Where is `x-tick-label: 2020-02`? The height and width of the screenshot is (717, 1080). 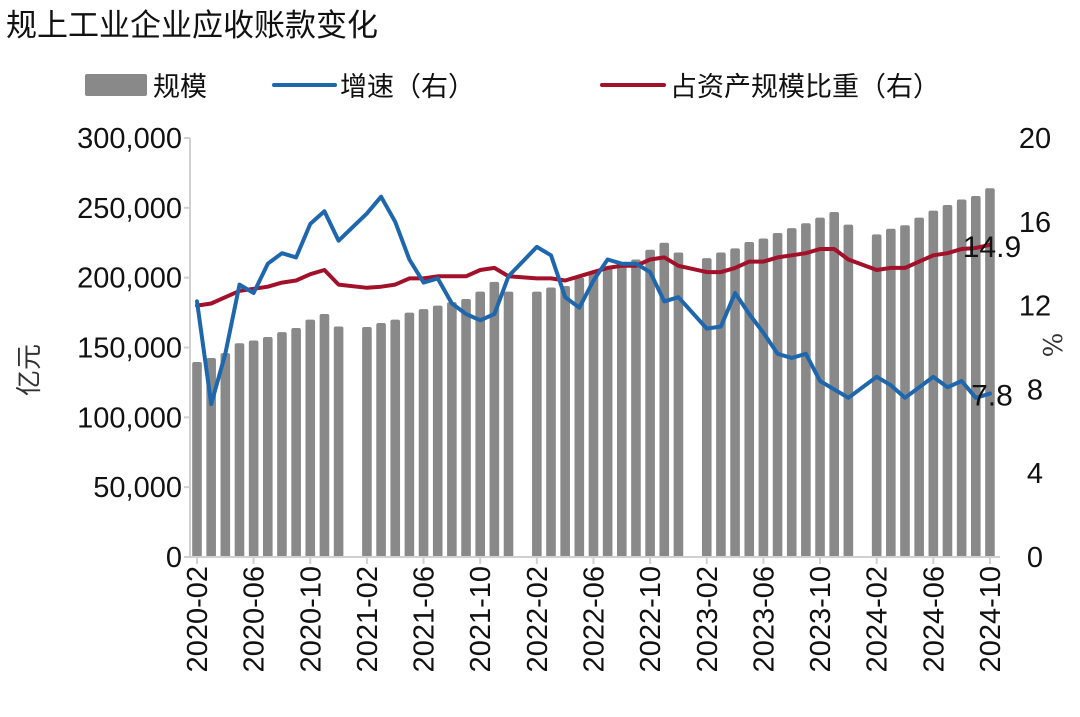 x-tick-label: 2020-02 is located at coordinates (198, 619).